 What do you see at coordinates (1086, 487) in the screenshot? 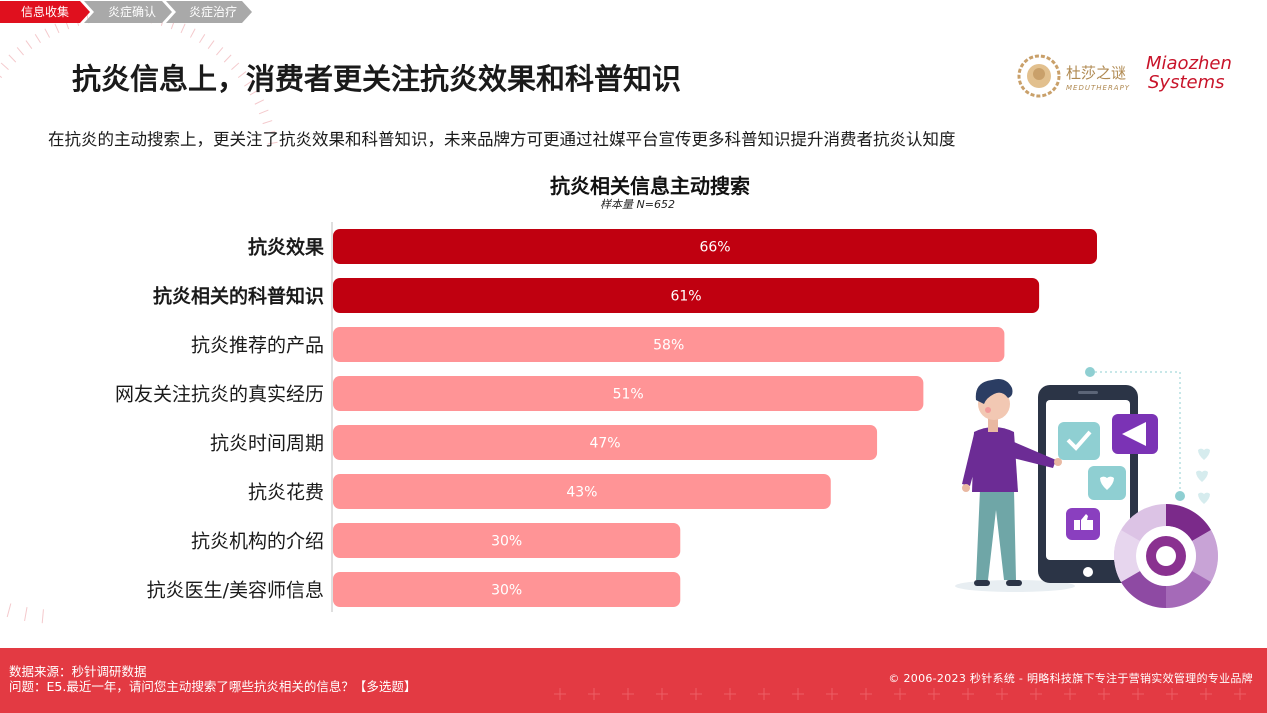
I see `person-phone-illustration` at bounding box center [1086, 487].